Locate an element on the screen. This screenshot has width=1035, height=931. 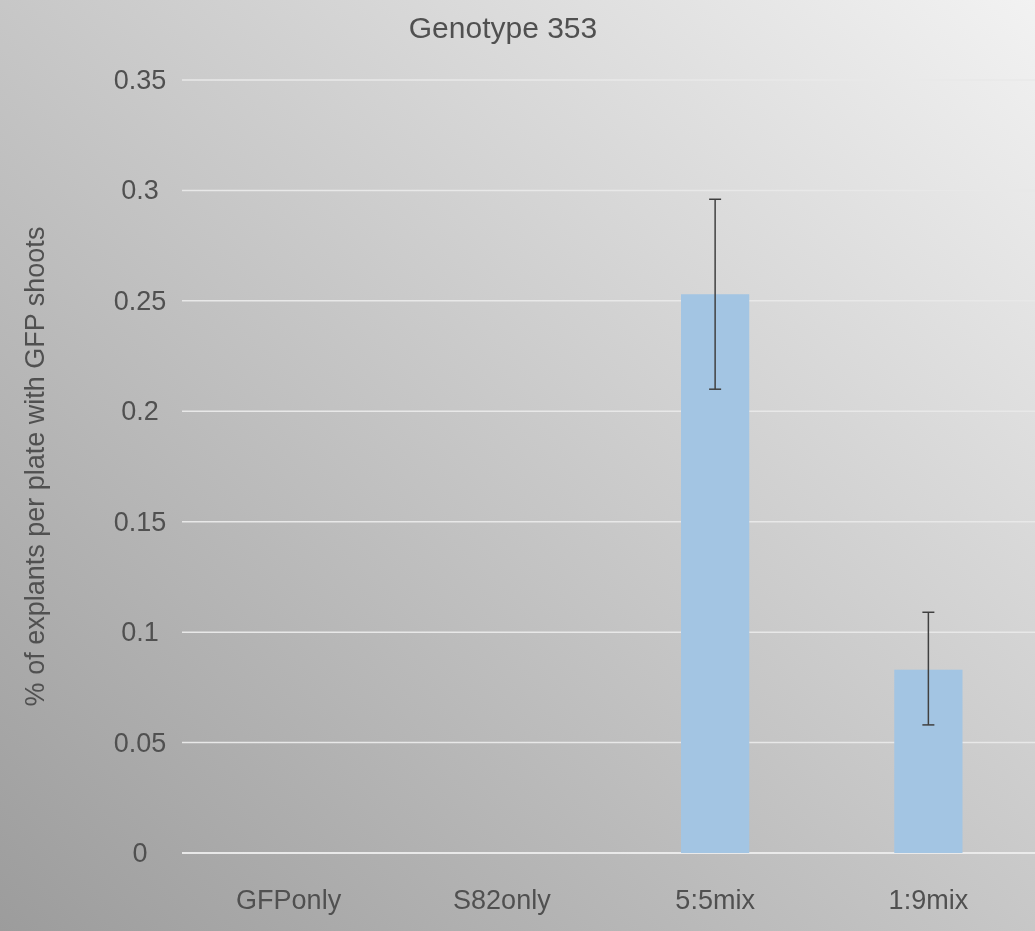
y-tick-label: 0.15 is located at coordinates (140, 521).